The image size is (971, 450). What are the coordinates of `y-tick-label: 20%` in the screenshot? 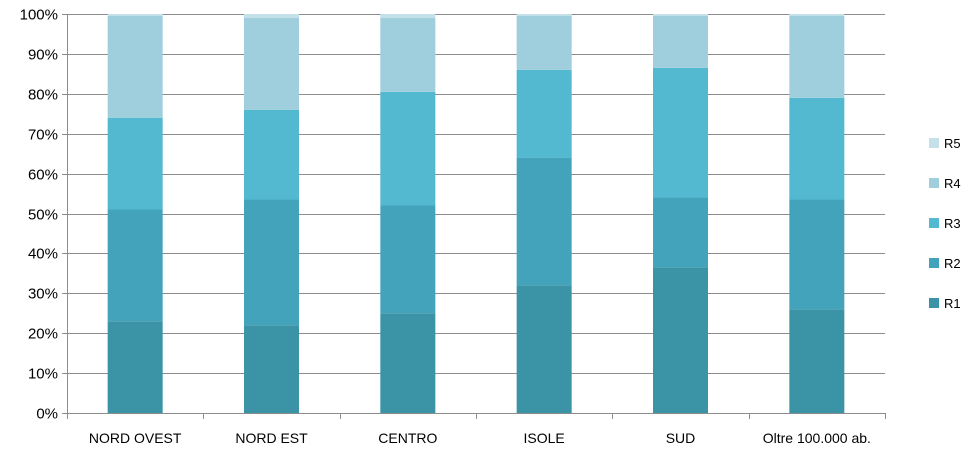 It's located at (43, 334).